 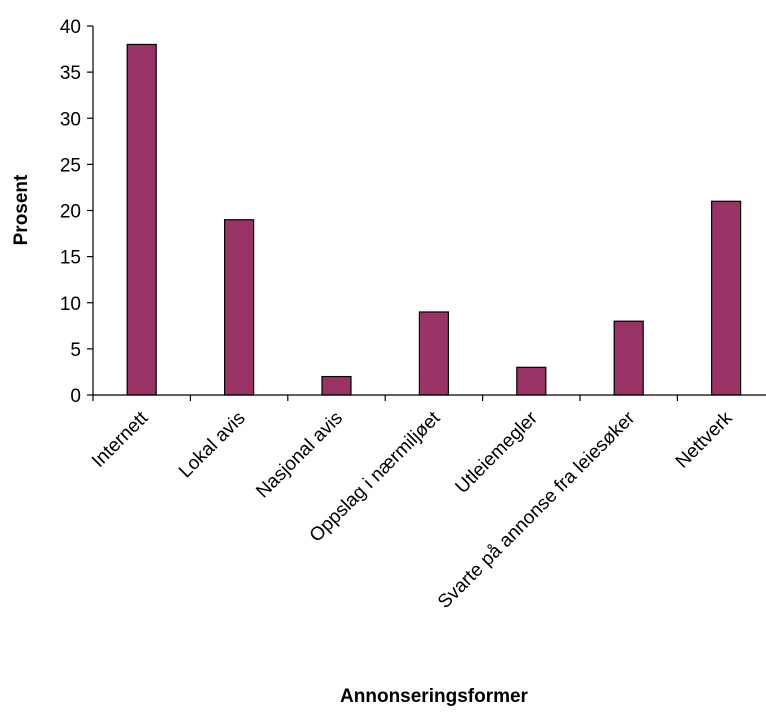 I want to click on y-axis-tick-labels: 0 5 10 15 20 25 30 35 40, so click(x=70, y=212).